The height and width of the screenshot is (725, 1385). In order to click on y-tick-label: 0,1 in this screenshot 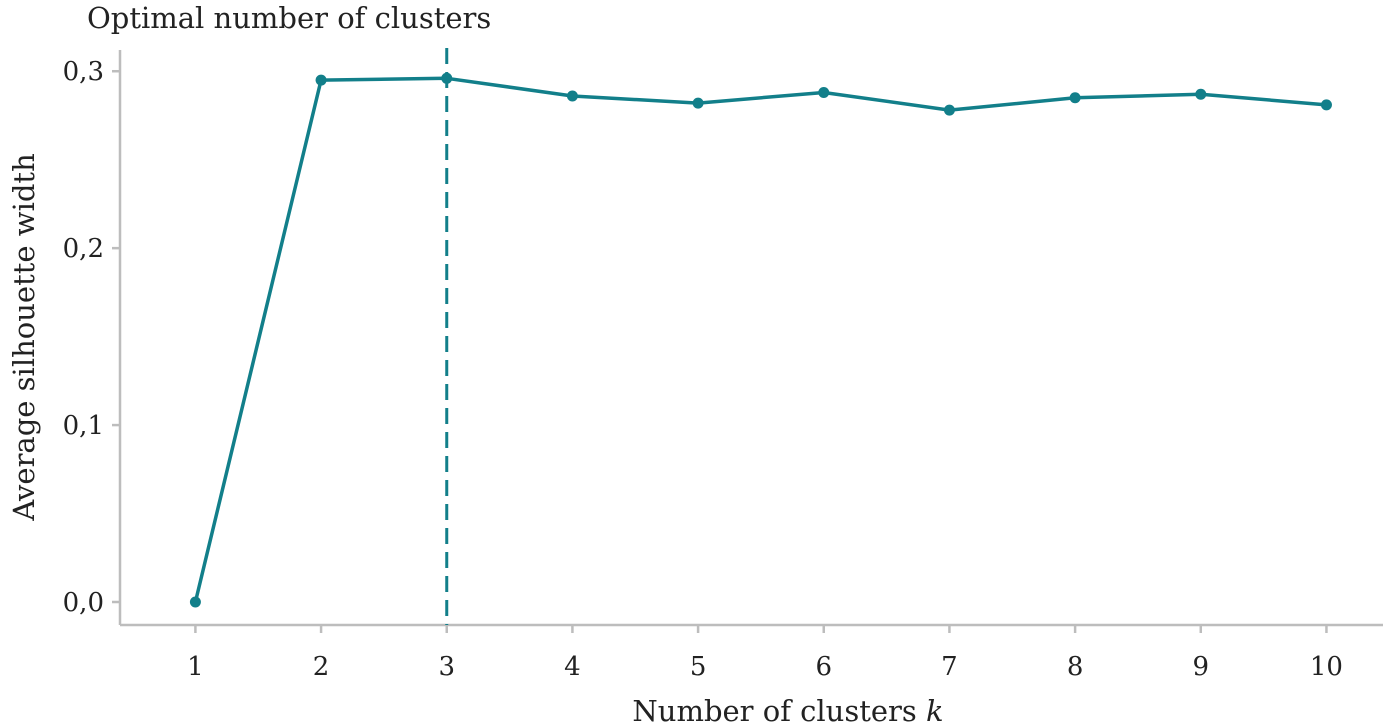, I will do `click(83, 426)`.